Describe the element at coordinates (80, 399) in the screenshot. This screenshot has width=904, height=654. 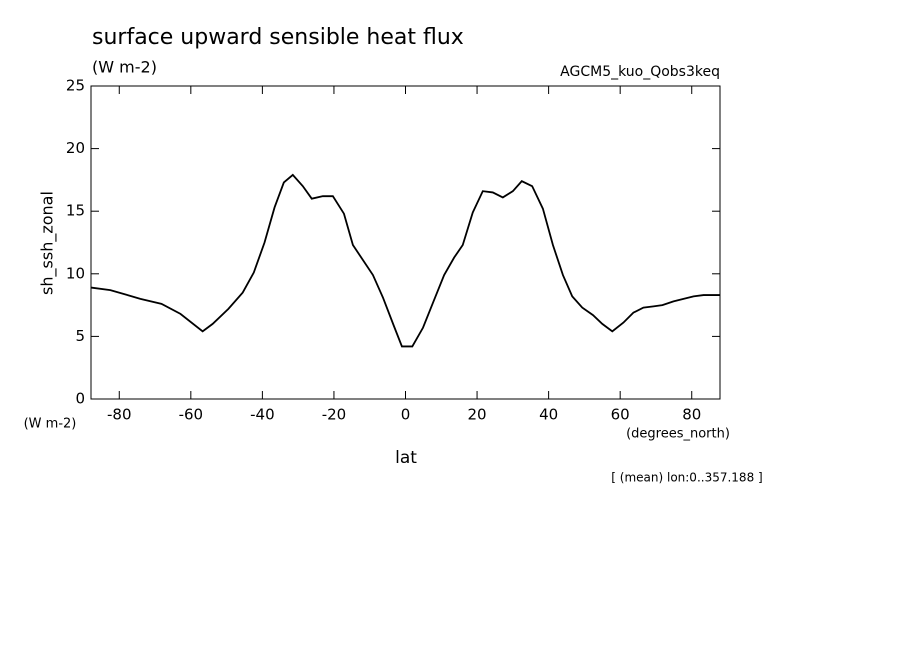
I see `y-tick-label: 0` at that location.